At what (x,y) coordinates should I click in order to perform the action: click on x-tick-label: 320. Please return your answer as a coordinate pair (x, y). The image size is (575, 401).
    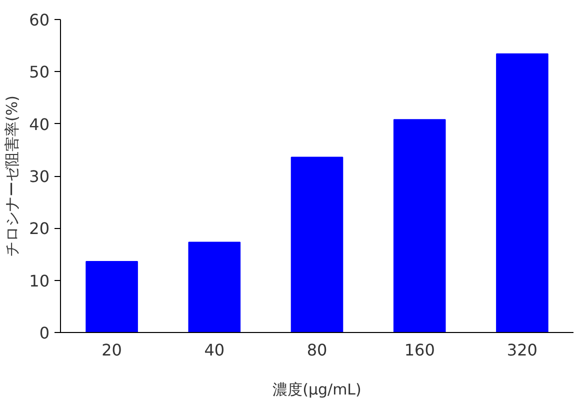
    Looking at the image, I should click on (522, 350).